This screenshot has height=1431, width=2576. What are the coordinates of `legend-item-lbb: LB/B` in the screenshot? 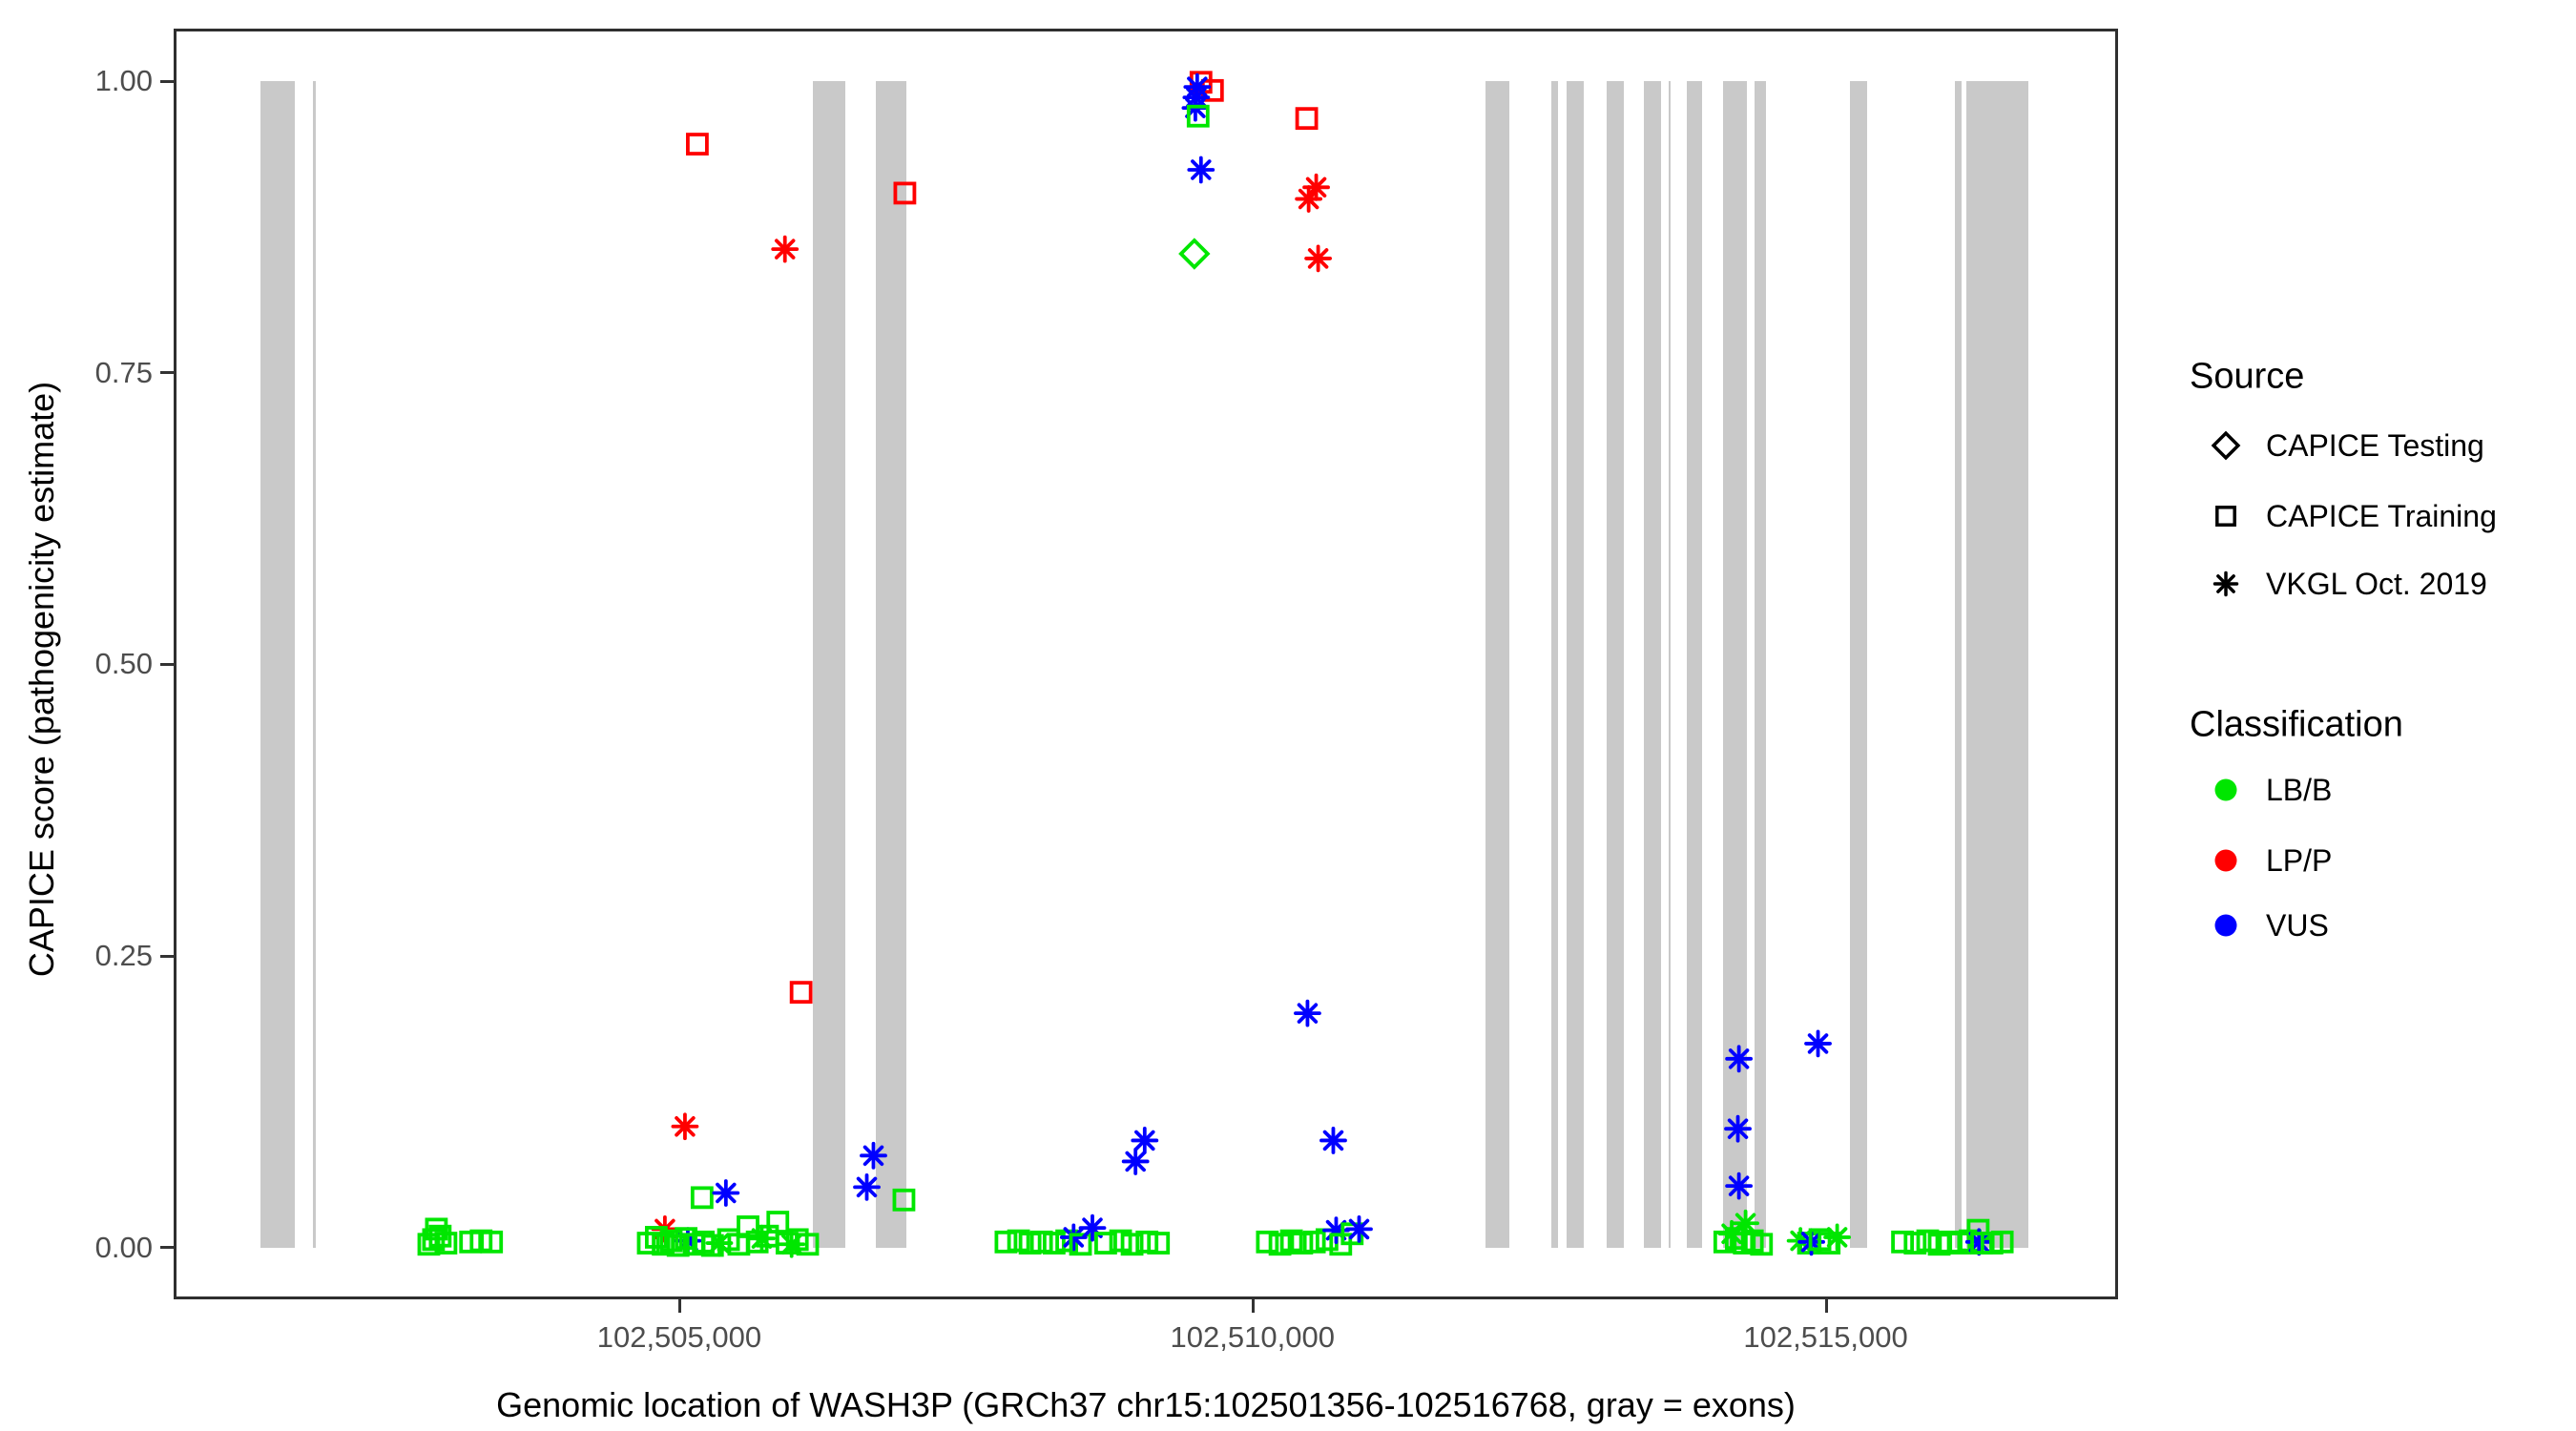 It's located at (2265, 790).